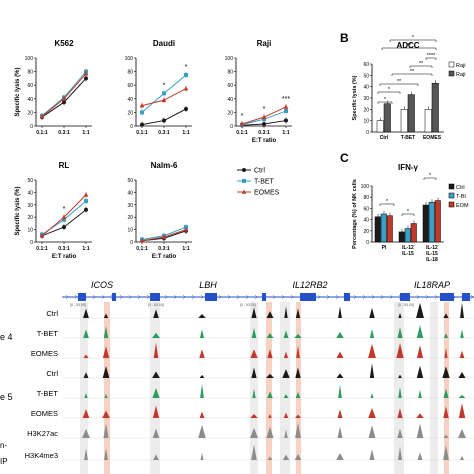  What do you see at coordinates (64, 94) in the screenshot?
I see `series-line-t-bet` at bounding box center [64, 94].